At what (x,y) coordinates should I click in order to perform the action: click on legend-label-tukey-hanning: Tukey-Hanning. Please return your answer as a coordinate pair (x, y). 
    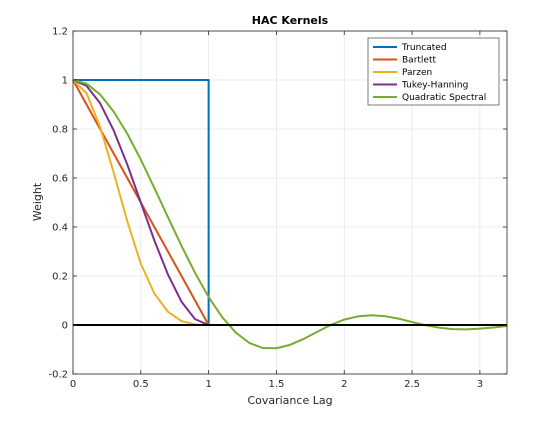
    Looking at the image, I should click on (434, 86).